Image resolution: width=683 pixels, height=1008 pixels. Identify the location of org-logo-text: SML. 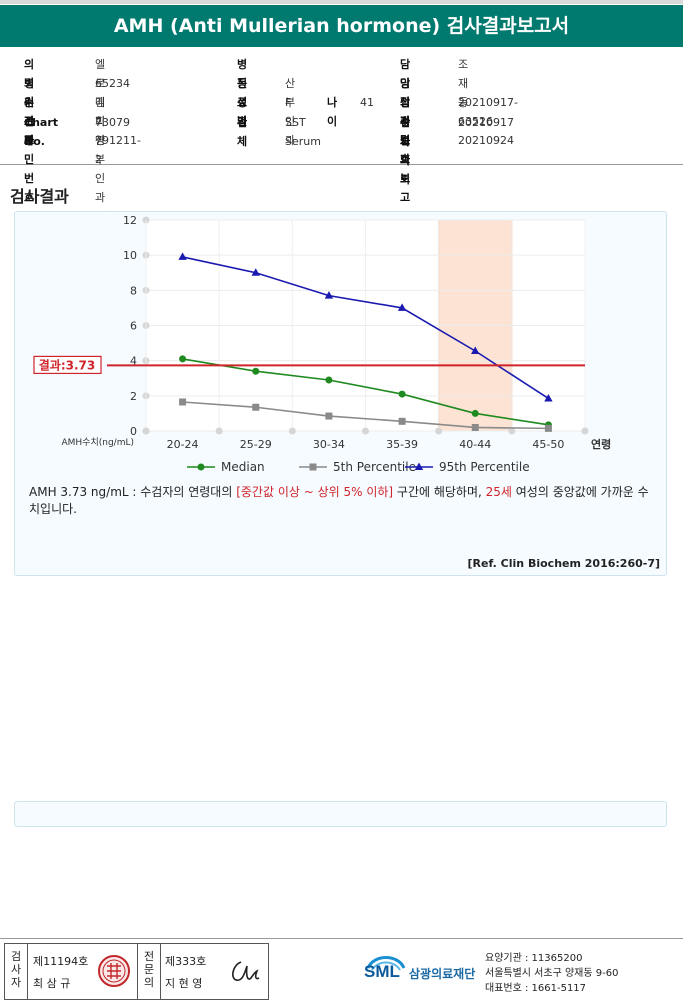
(382, 971).